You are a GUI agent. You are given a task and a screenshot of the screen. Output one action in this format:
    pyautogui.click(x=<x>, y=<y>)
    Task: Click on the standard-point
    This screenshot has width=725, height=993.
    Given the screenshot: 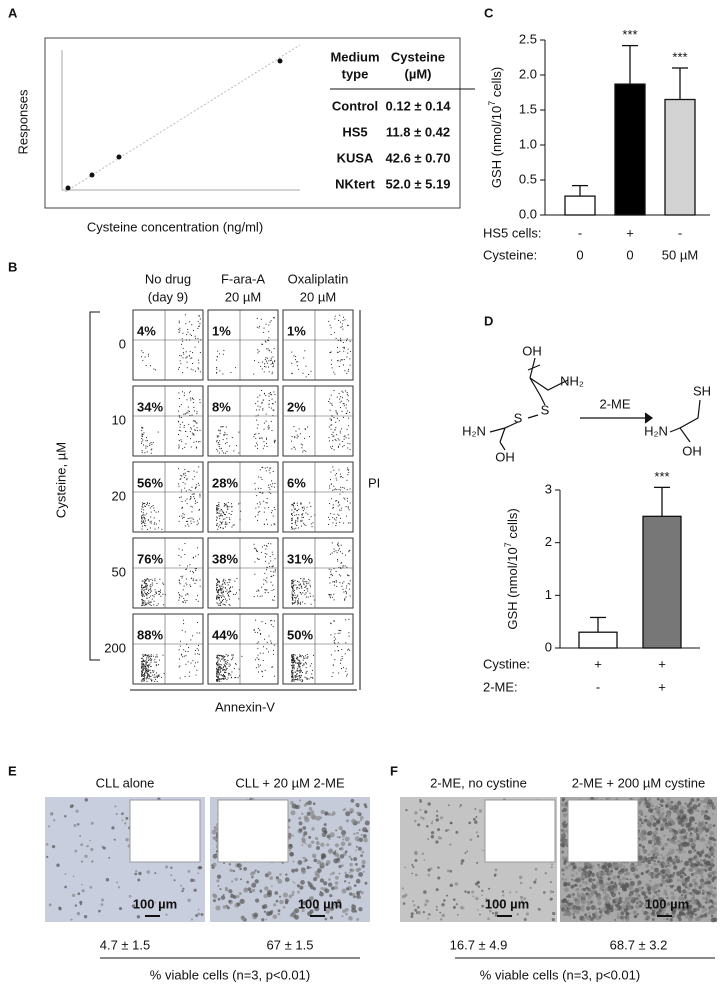 What is the action you would take?
    pyautogui.click(x=119, y=157)
    